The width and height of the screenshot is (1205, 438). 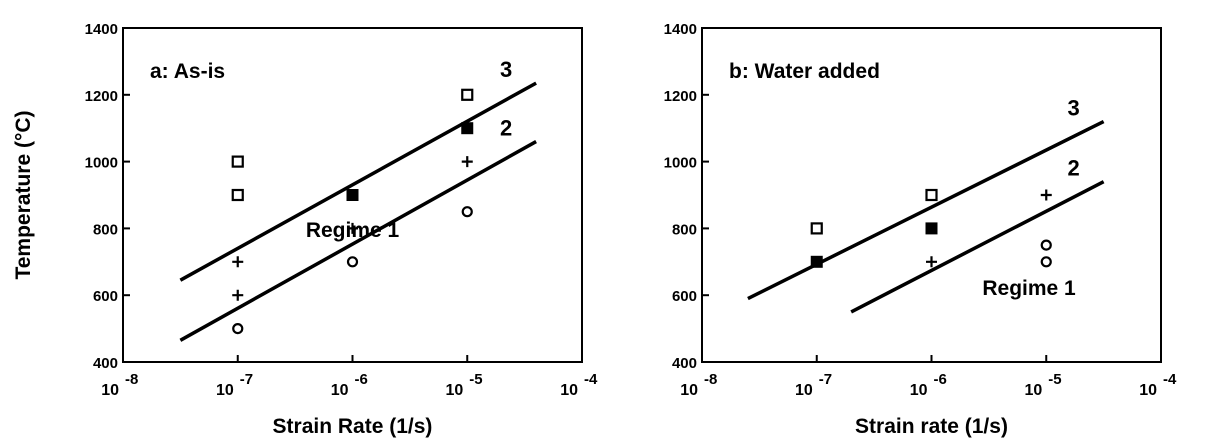 I want to click on chart-title: b: Water added, so click(x=804, y=71).